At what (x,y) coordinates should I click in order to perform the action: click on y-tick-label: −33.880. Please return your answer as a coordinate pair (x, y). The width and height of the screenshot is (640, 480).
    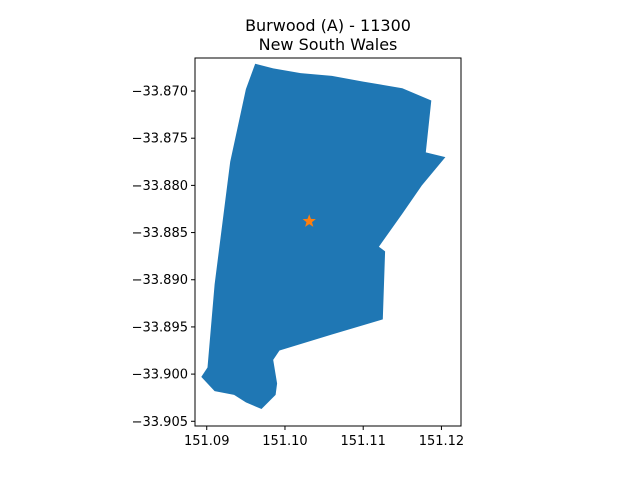
    Looking at the image, I should click on (160, 186).